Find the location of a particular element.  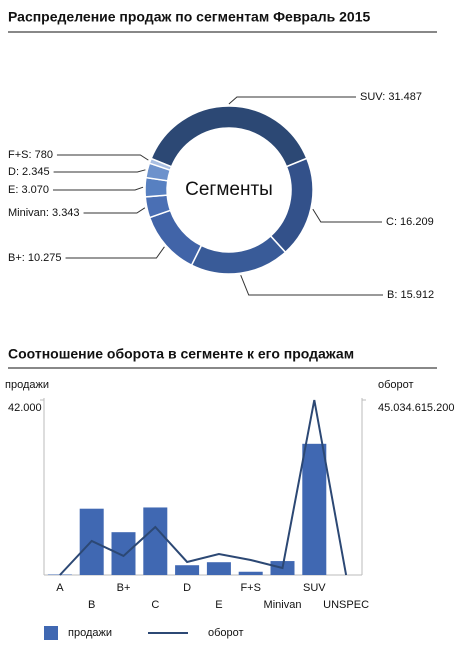

legend-label: продажи is located at coordinates (90, 633).